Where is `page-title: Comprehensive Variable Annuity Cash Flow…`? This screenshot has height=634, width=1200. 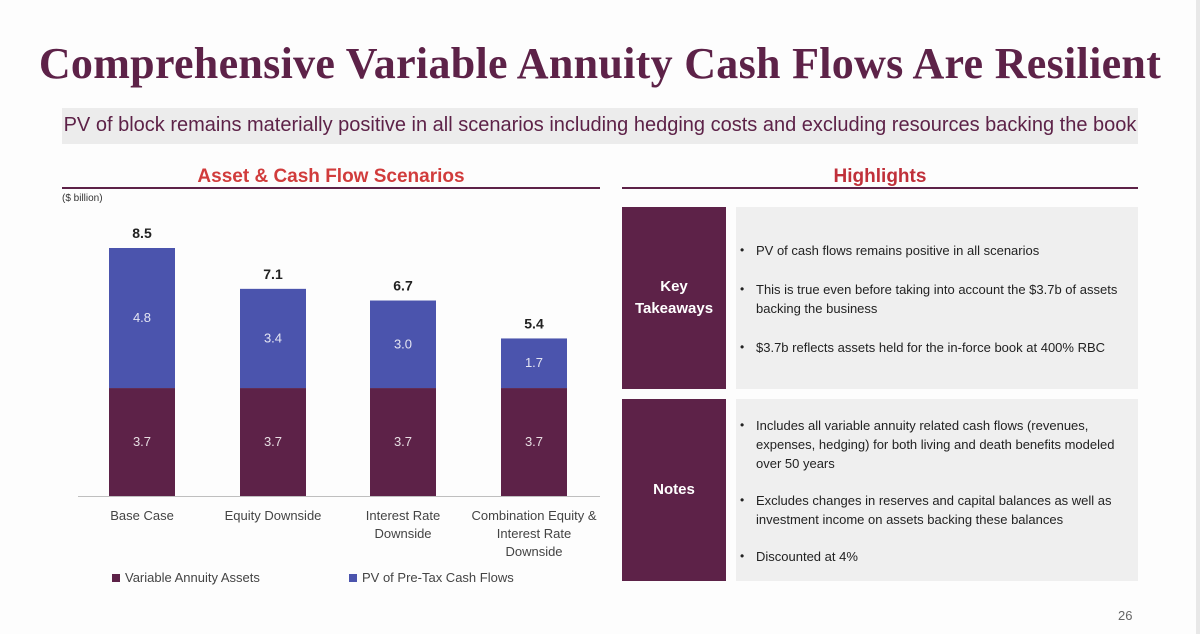
page-title: Comprehensive Variable Annuity Cash Flow… is located at coordinates (600, 63).